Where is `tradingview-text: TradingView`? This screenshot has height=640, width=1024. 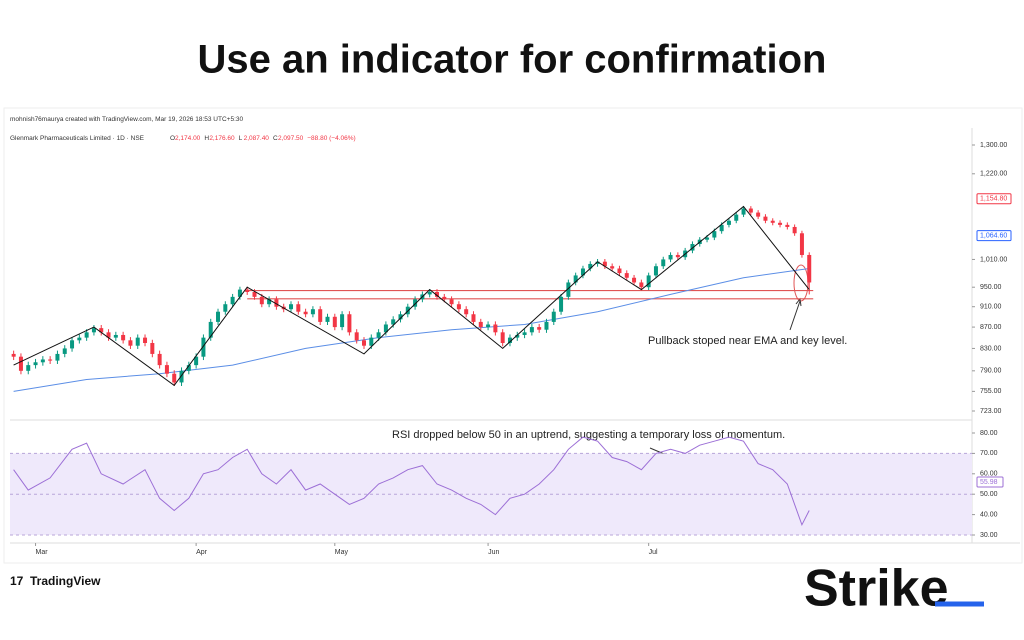
tradingview-text: TradingView is located at coordinates (65, 581).